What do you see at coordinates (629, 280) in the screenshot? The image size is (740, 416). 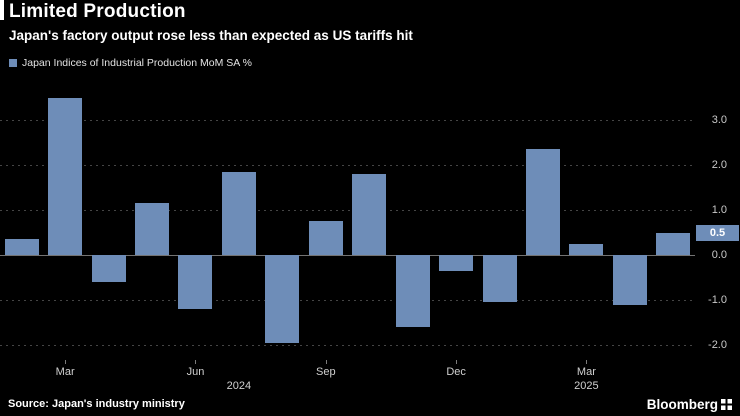 I see `bar-apr-2025` at bounding box center [629, 280].